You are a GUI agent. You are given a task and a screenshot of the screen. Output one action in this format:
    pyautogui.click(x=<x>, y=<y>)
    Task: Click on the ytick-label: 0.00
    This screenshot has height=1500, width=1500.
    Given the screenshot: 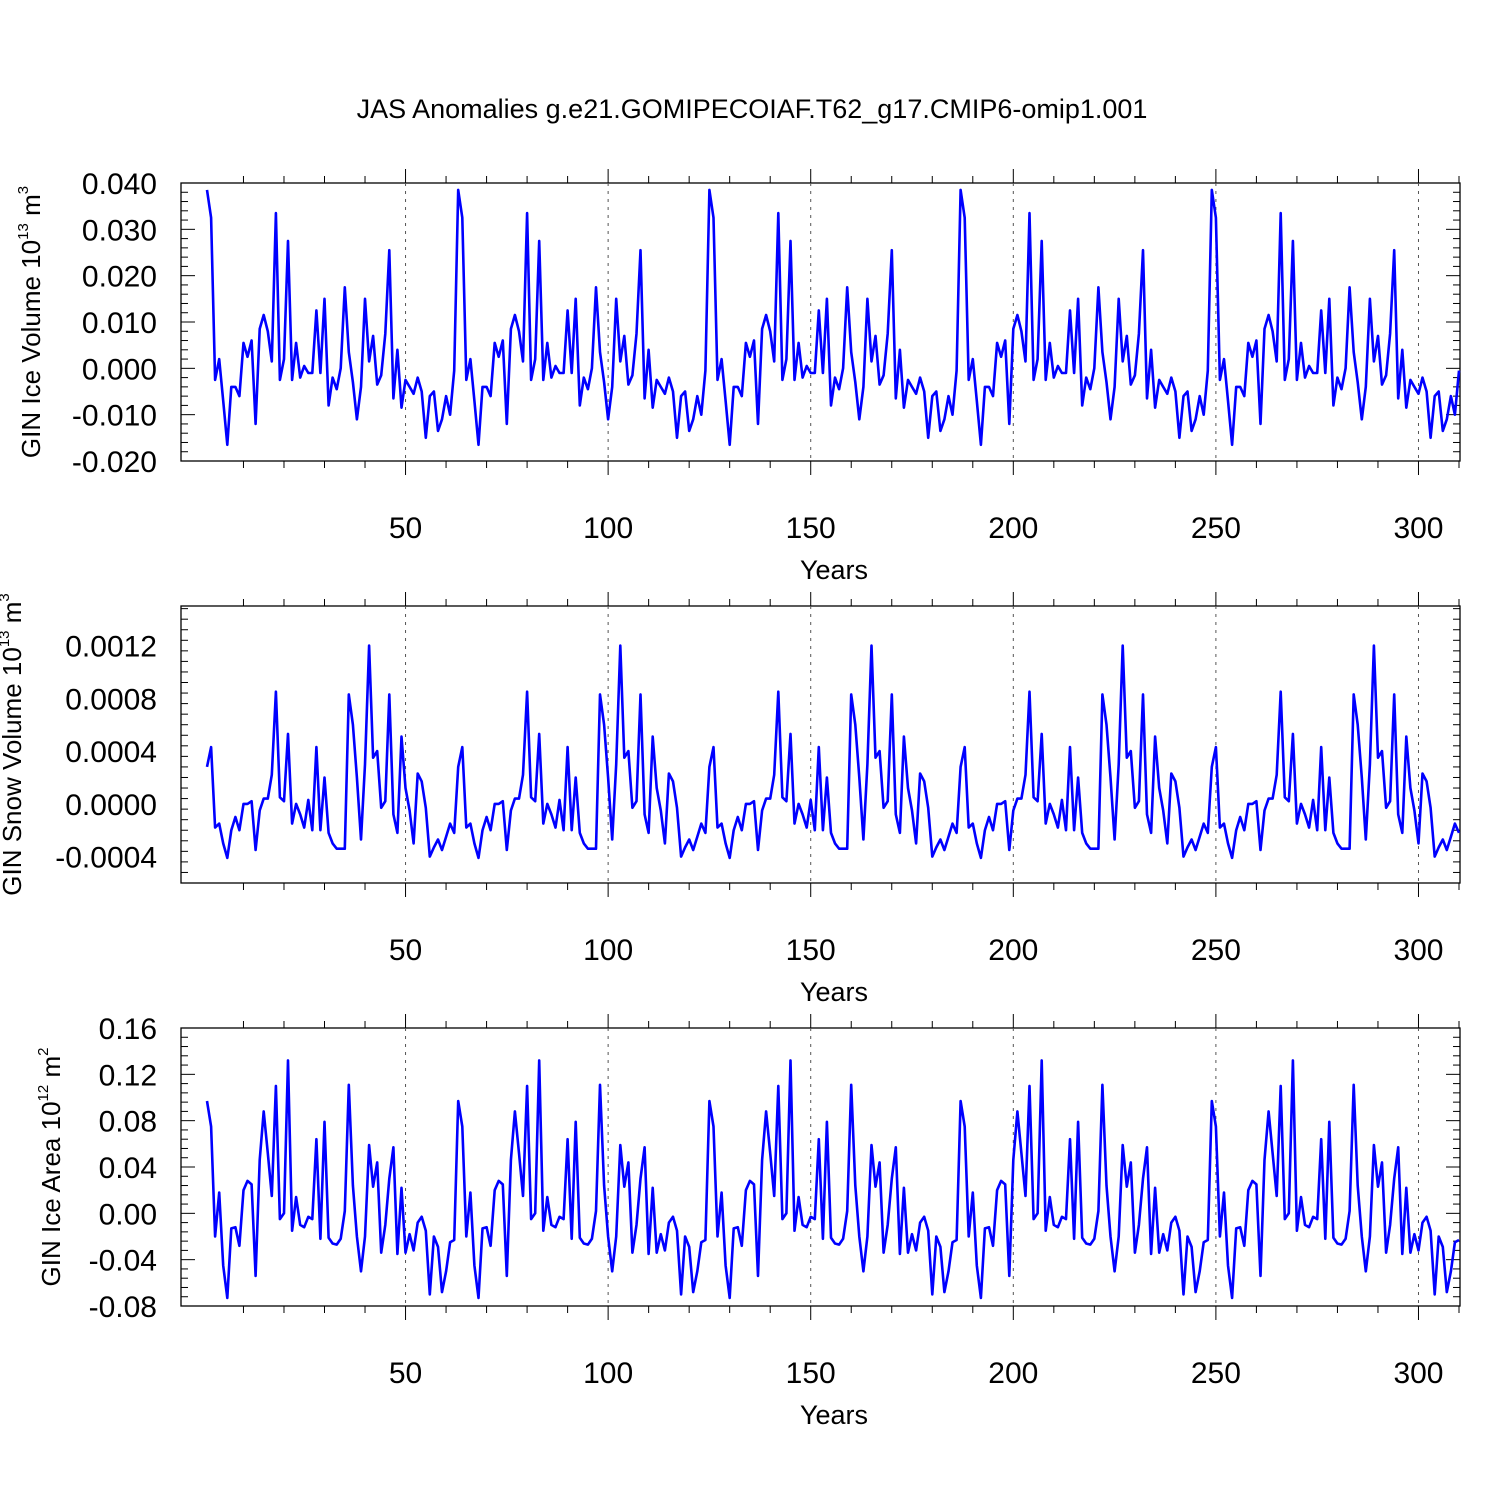 What is the action you would take?
    pyautogui.click(x=128, y=1214)
    